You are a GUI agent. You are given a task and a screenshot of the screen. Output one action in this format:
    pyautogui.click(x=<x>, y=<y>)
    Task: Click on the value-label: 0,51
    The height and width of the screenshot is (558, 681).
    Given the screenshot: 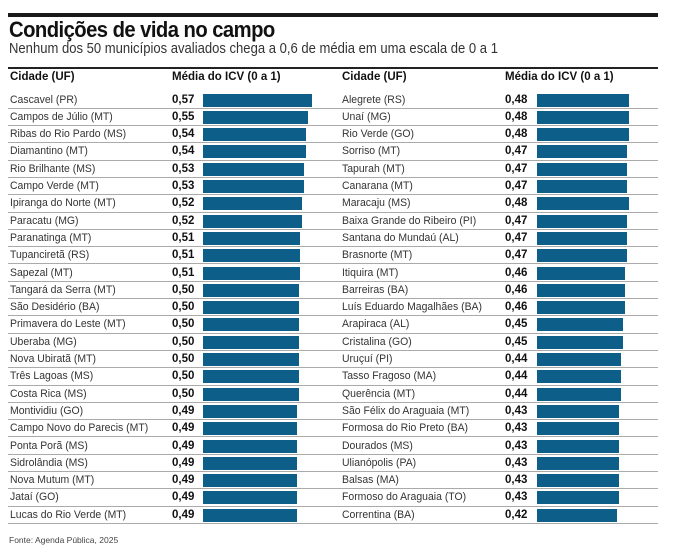 What is the action you would take?
    pyautogui.click(x=183, y=237)
    